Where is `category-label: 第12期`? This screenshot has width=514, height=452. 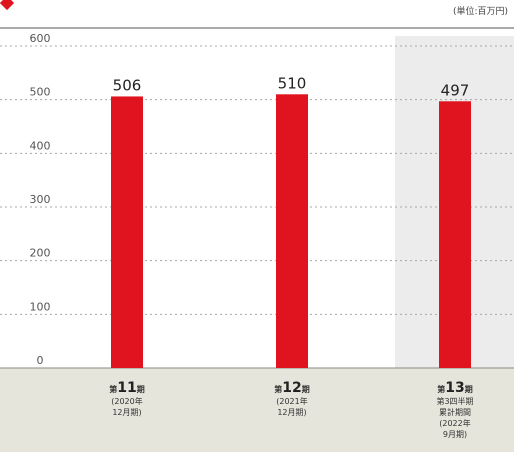
category-label: 第12期 is located at coordinates (291, 388).